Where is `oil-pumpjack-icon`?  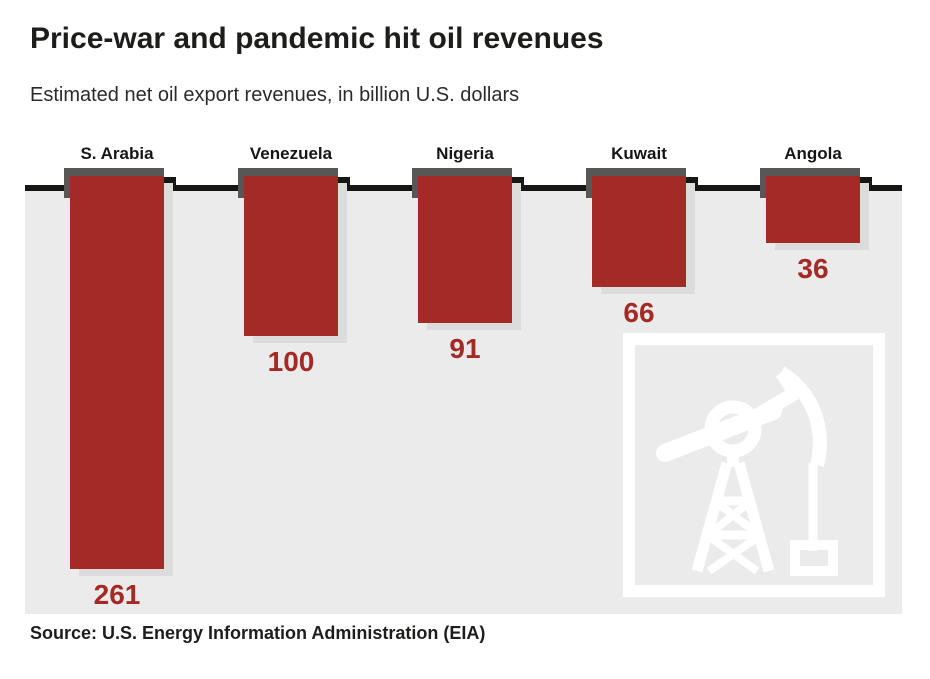
oil-pumpjack-icon is located at coordinates (754, 465).